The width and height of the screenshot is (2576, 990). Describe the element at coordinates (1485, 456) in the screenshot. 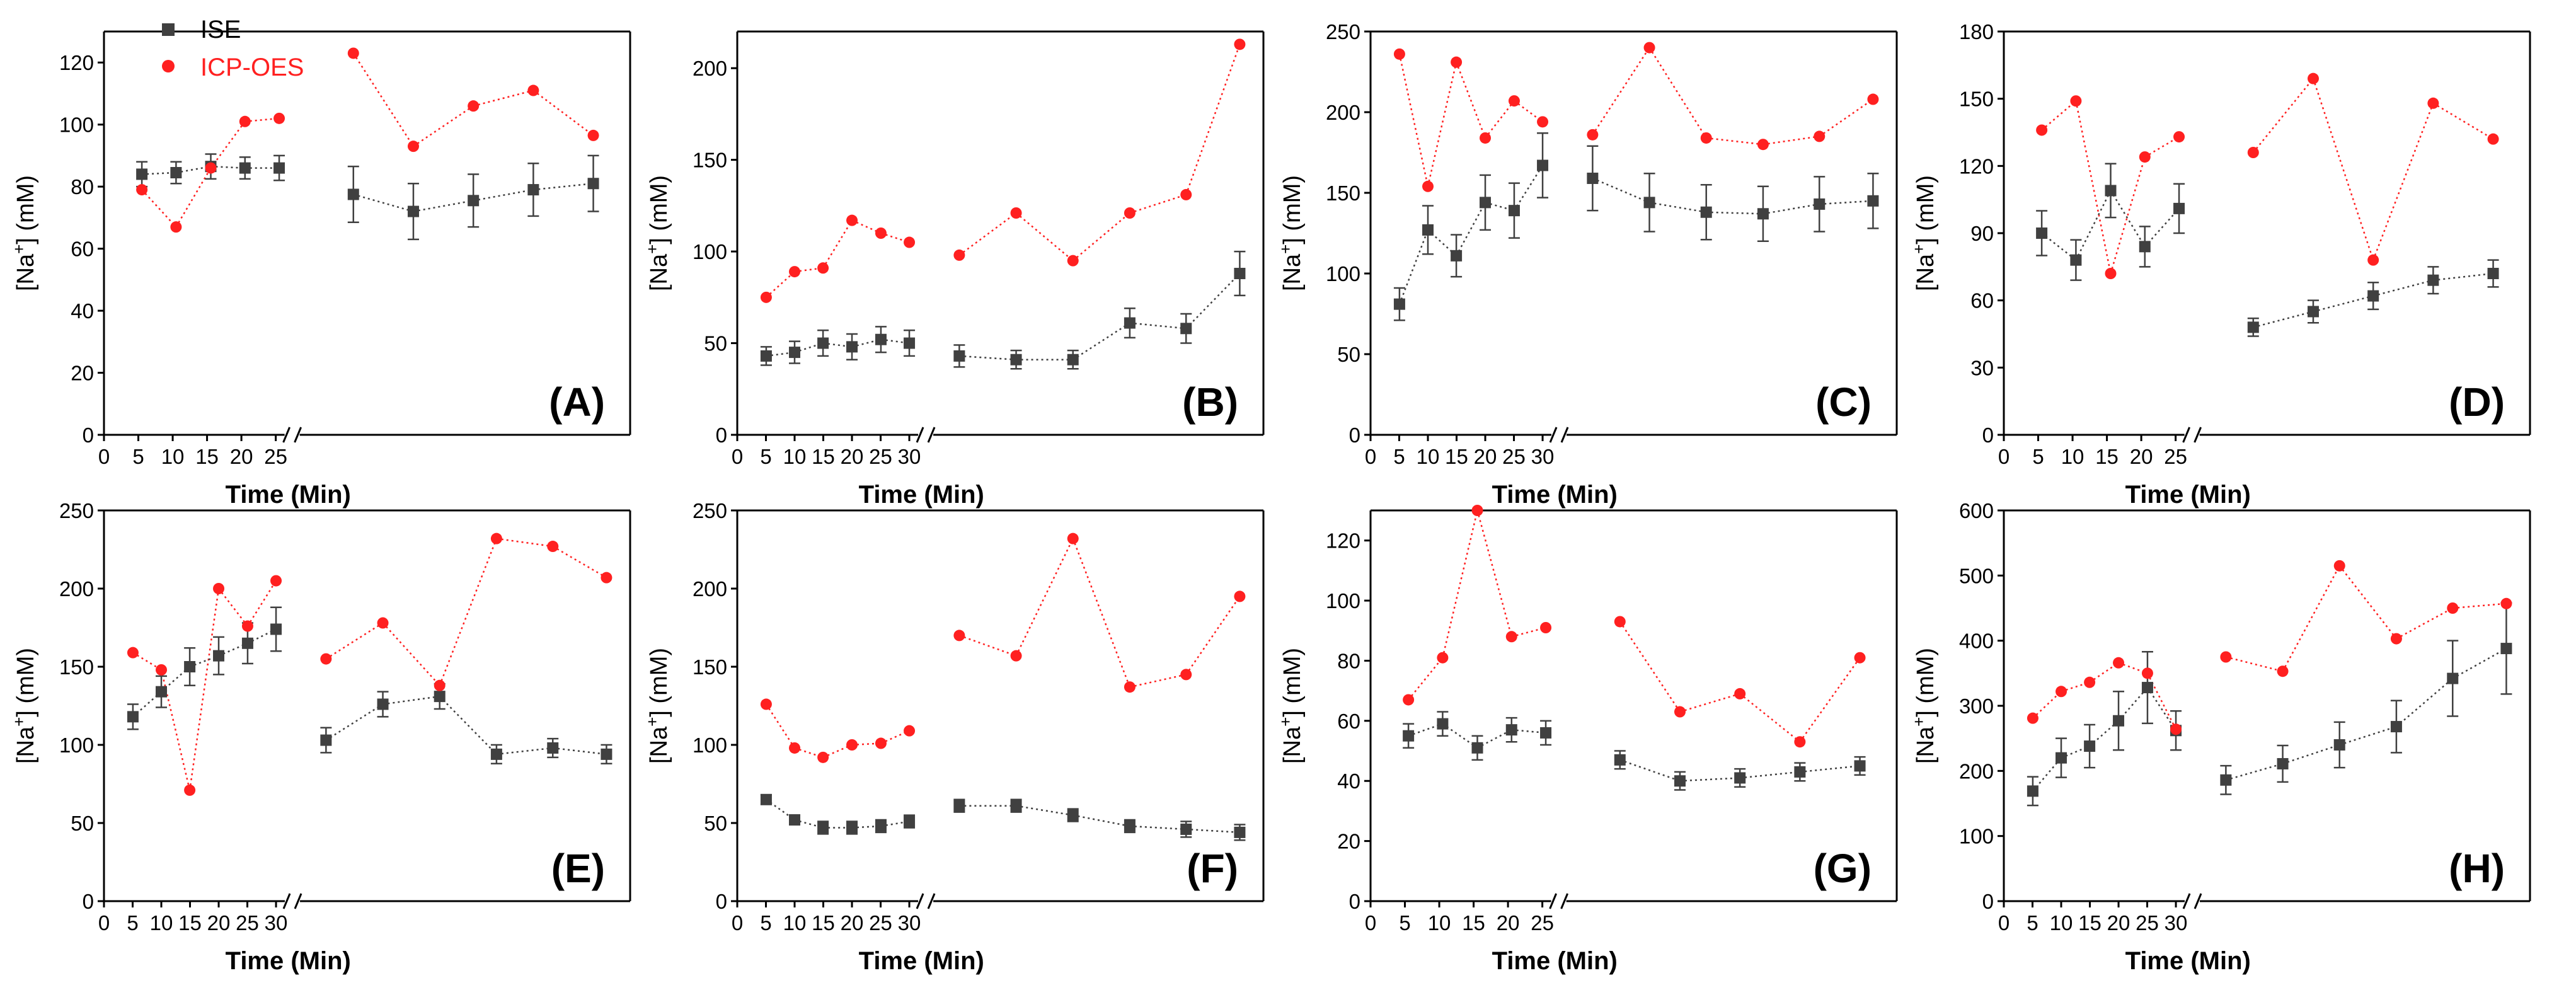

I see `x-tick-label: 20` at that location.